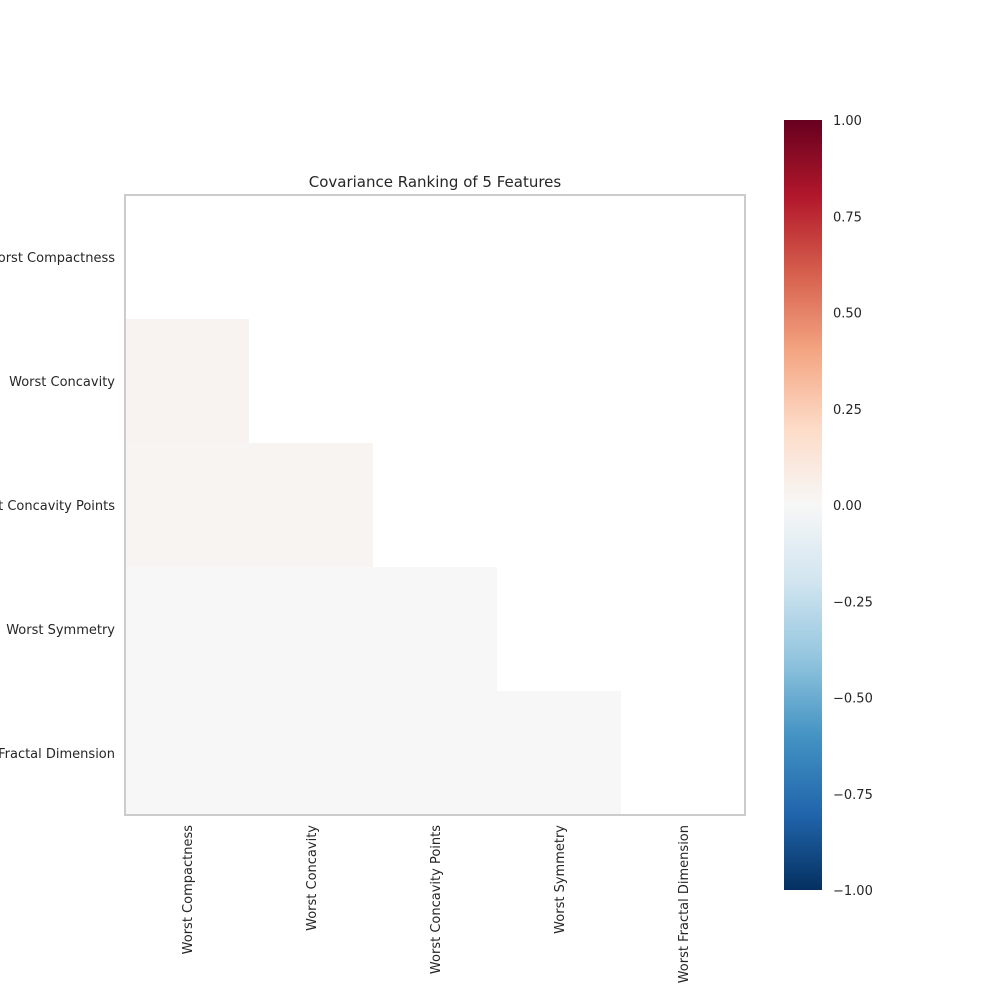 The height and width of the screenshot is (1000, 1000). I want to click on y-tick-label: Worst Symmetry, so click(60, 630).